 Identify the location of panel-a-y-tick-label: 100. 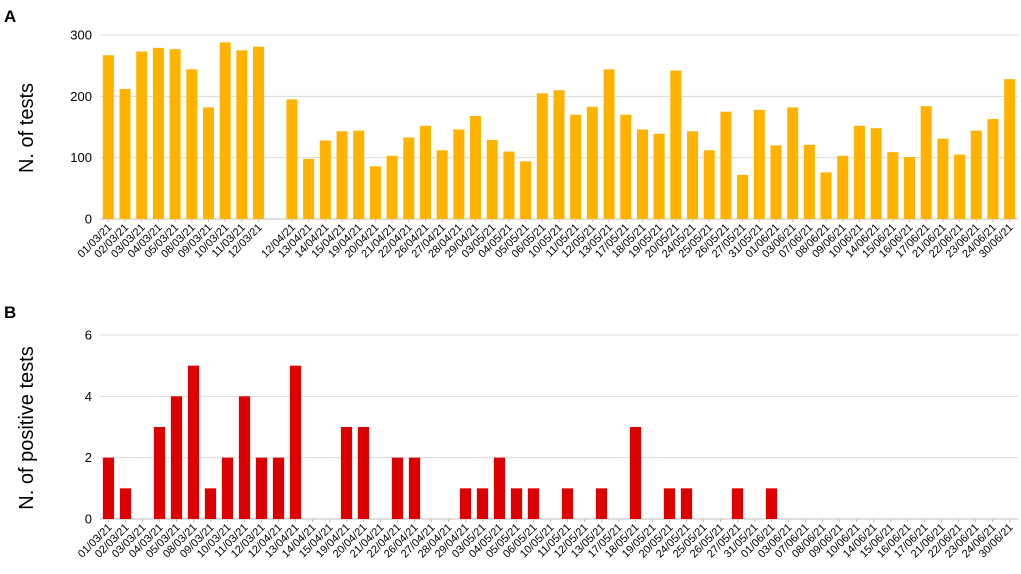
(81, 157).